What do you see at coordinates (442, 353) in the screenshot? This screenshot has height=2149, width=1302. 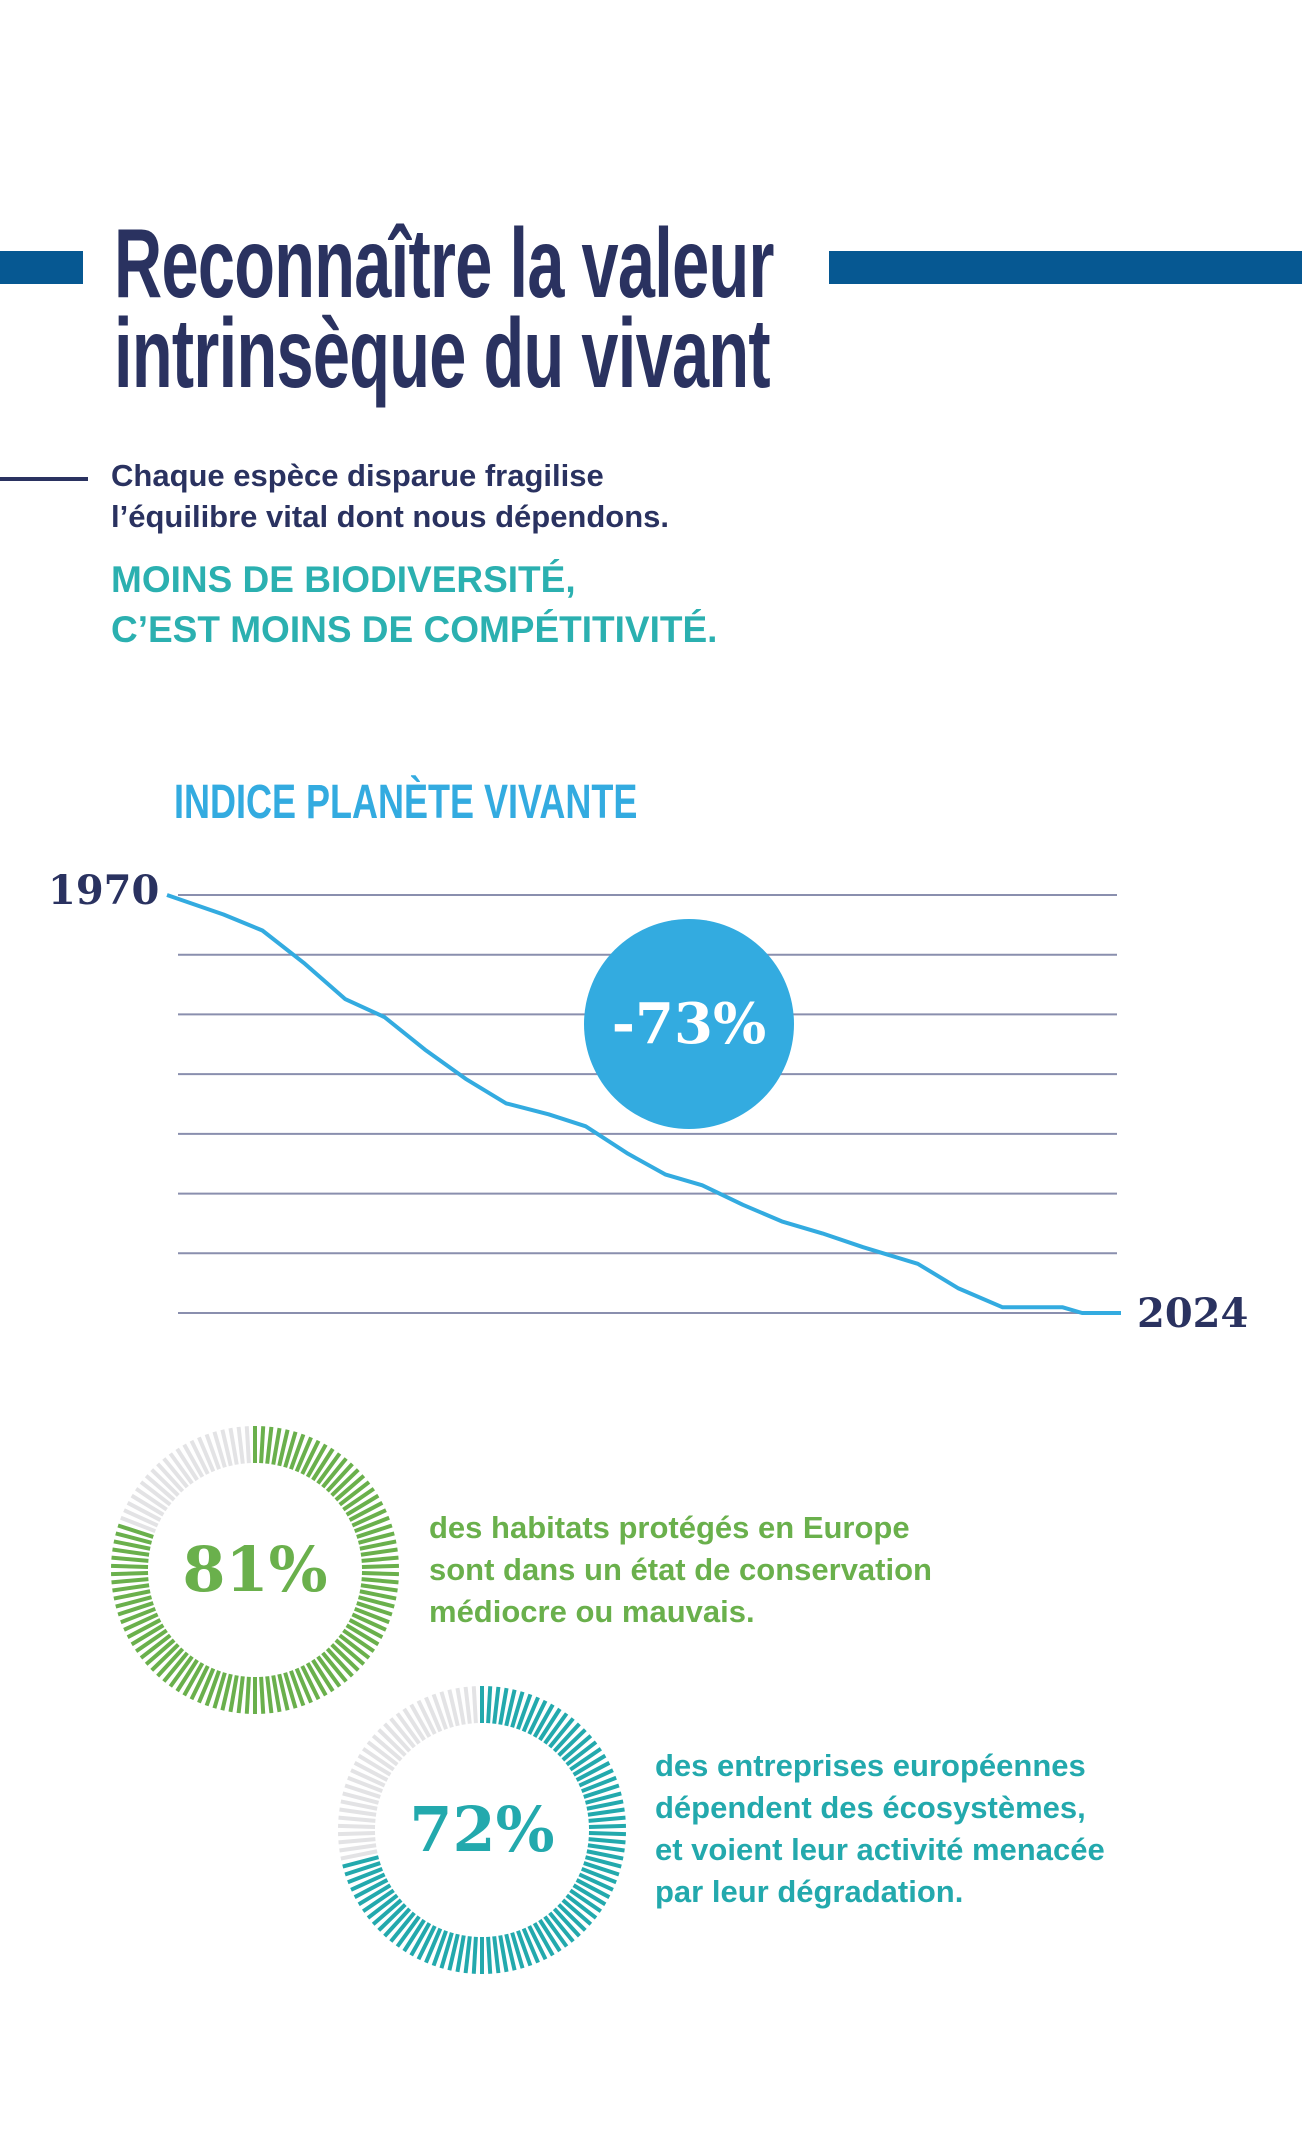 I see `title-line-2: intrinsèque du vivant` at bounding box center [442, 353].